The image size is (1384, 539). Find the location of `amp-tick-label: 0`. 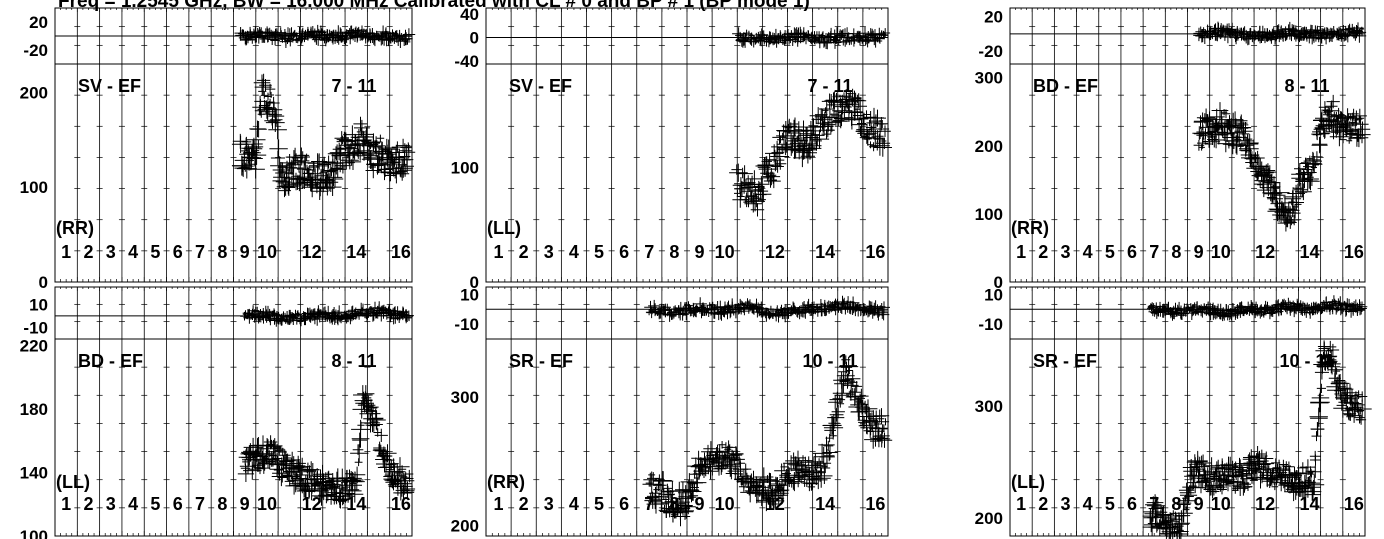

amp-tick-label: 0 is located at coordinates (43, 282).